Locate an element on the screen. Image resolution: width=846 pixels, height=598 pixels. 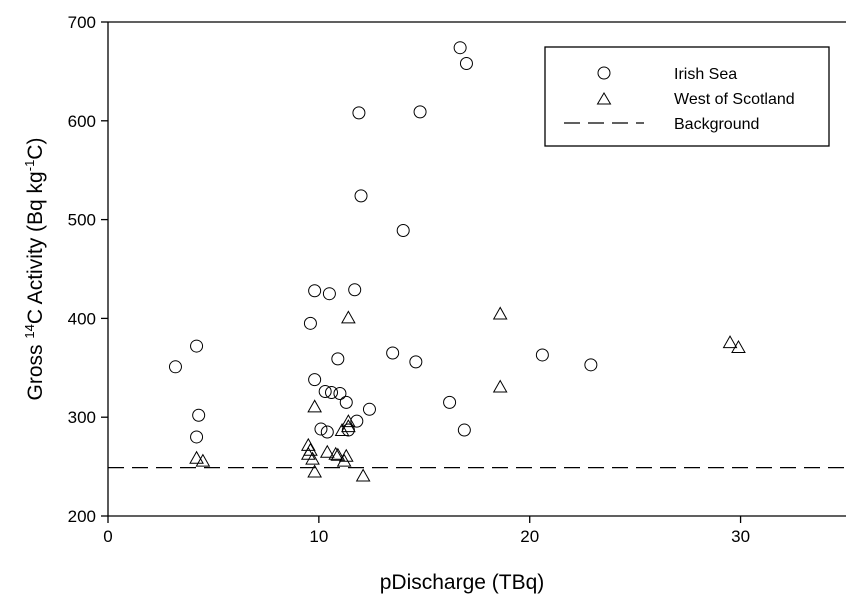
legend-label-irish-sea: Irish Sea is located at coordinates (705, 74).